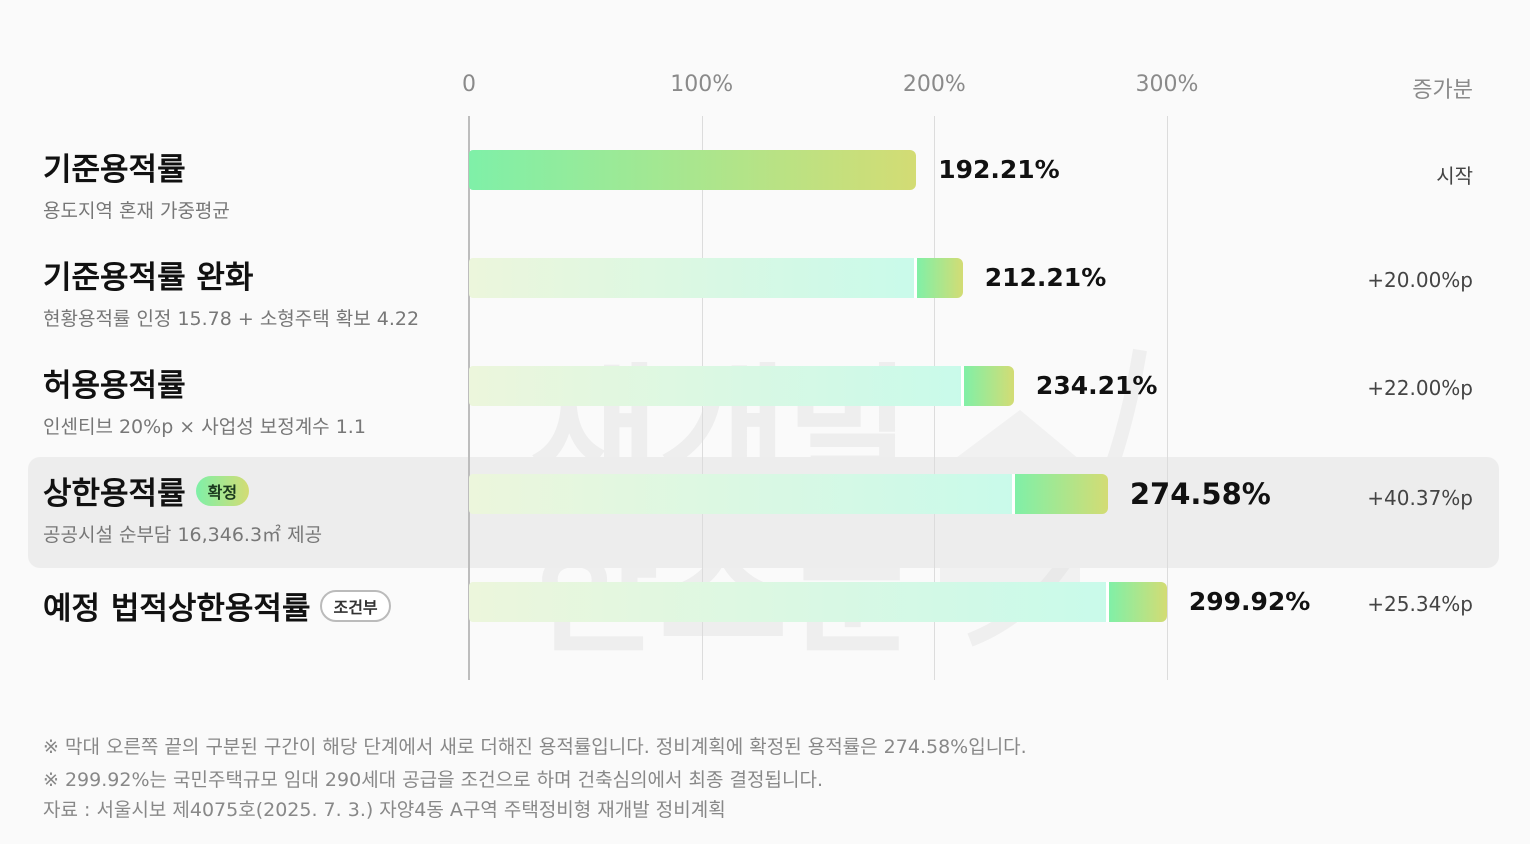  What do you see at coordinates (114, 170) in the screenshot?
I see `row-title-text: 기준용적률` at bounding box center [114, 170].